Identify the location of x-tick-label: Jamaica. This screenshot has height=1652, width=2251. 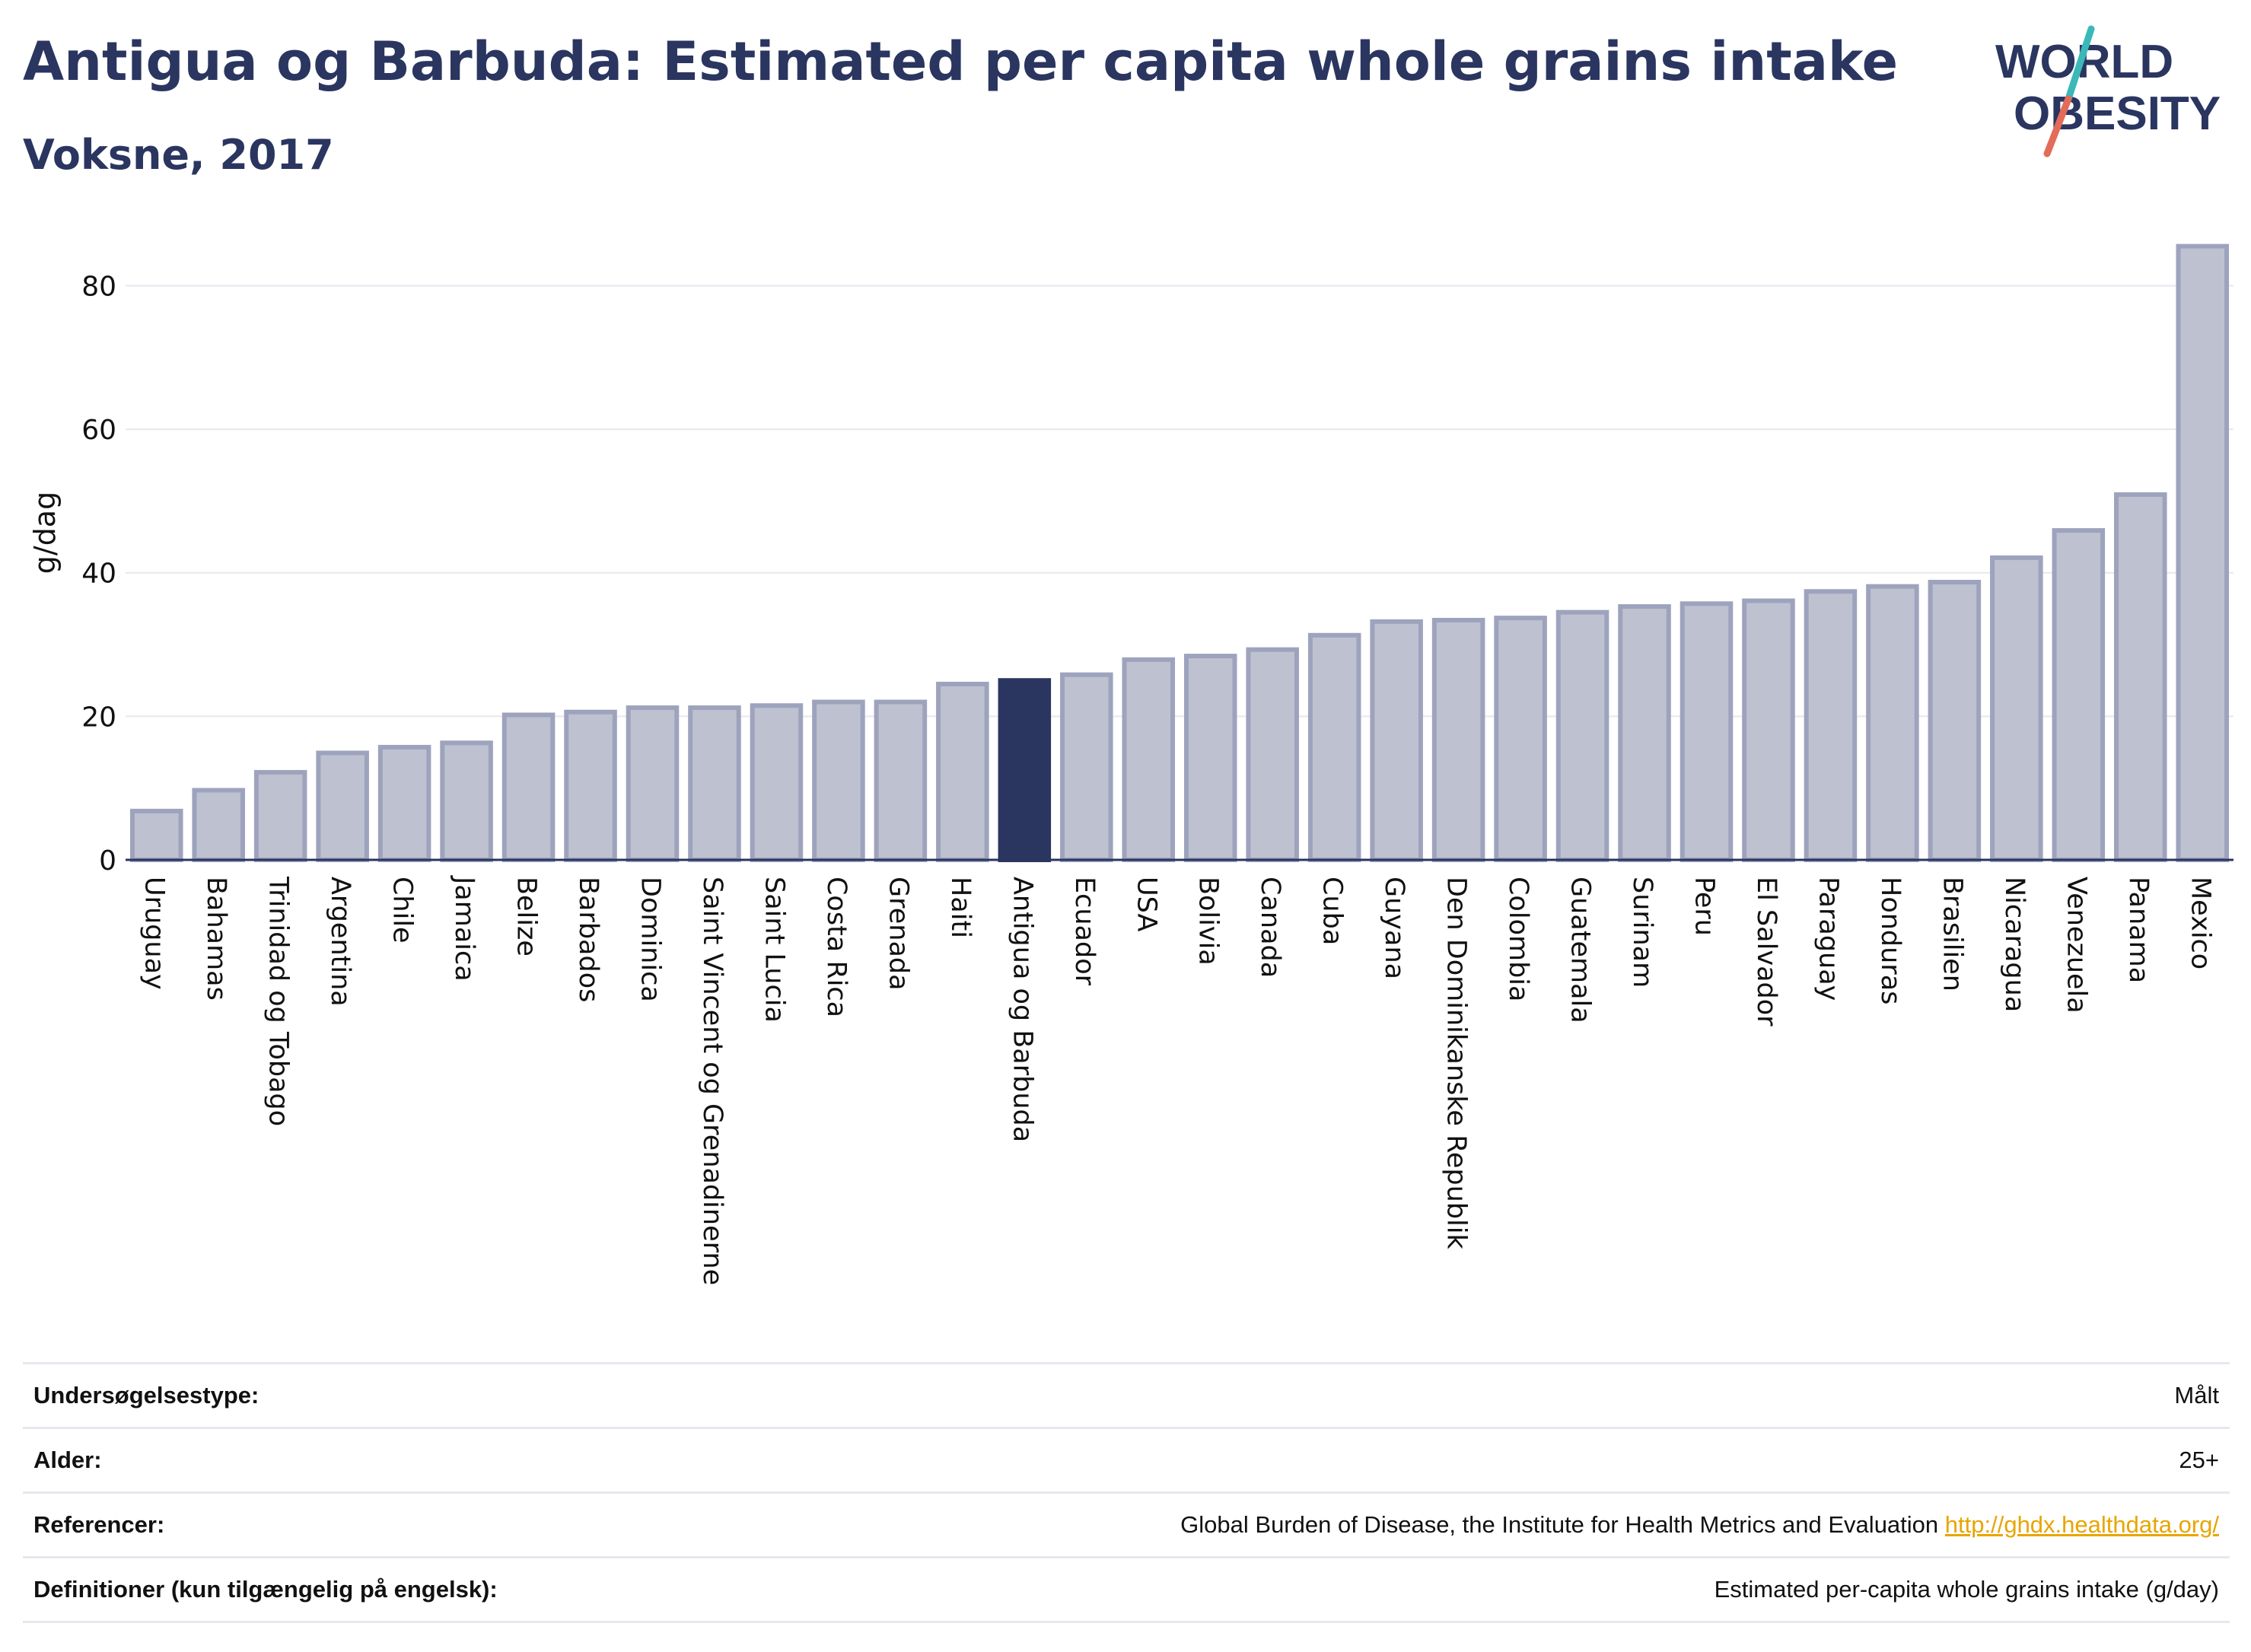
(464, 928).